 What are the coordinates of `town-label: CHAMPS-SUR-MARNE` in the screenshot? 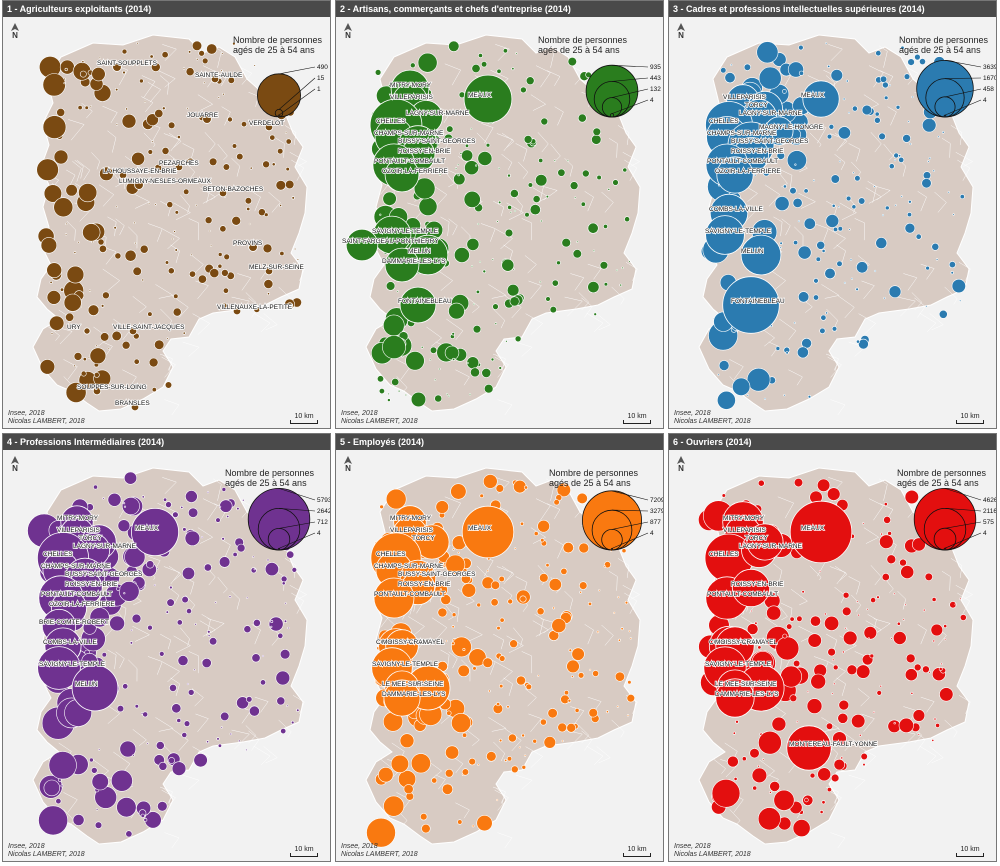 It's located at (76, 566).